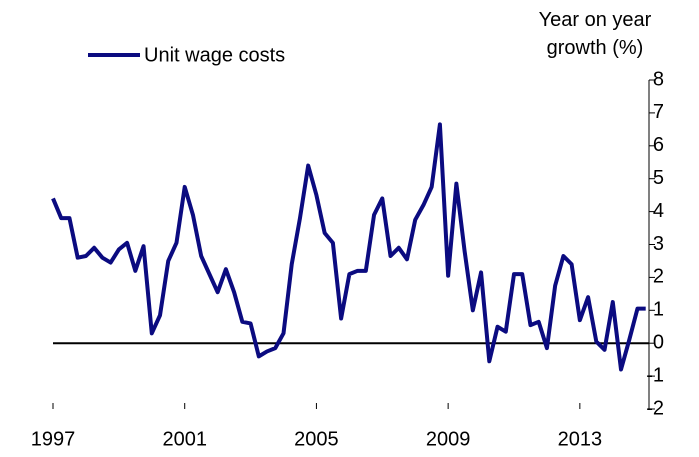  I want to click on y-tick-label: 1, so click(658, 310).